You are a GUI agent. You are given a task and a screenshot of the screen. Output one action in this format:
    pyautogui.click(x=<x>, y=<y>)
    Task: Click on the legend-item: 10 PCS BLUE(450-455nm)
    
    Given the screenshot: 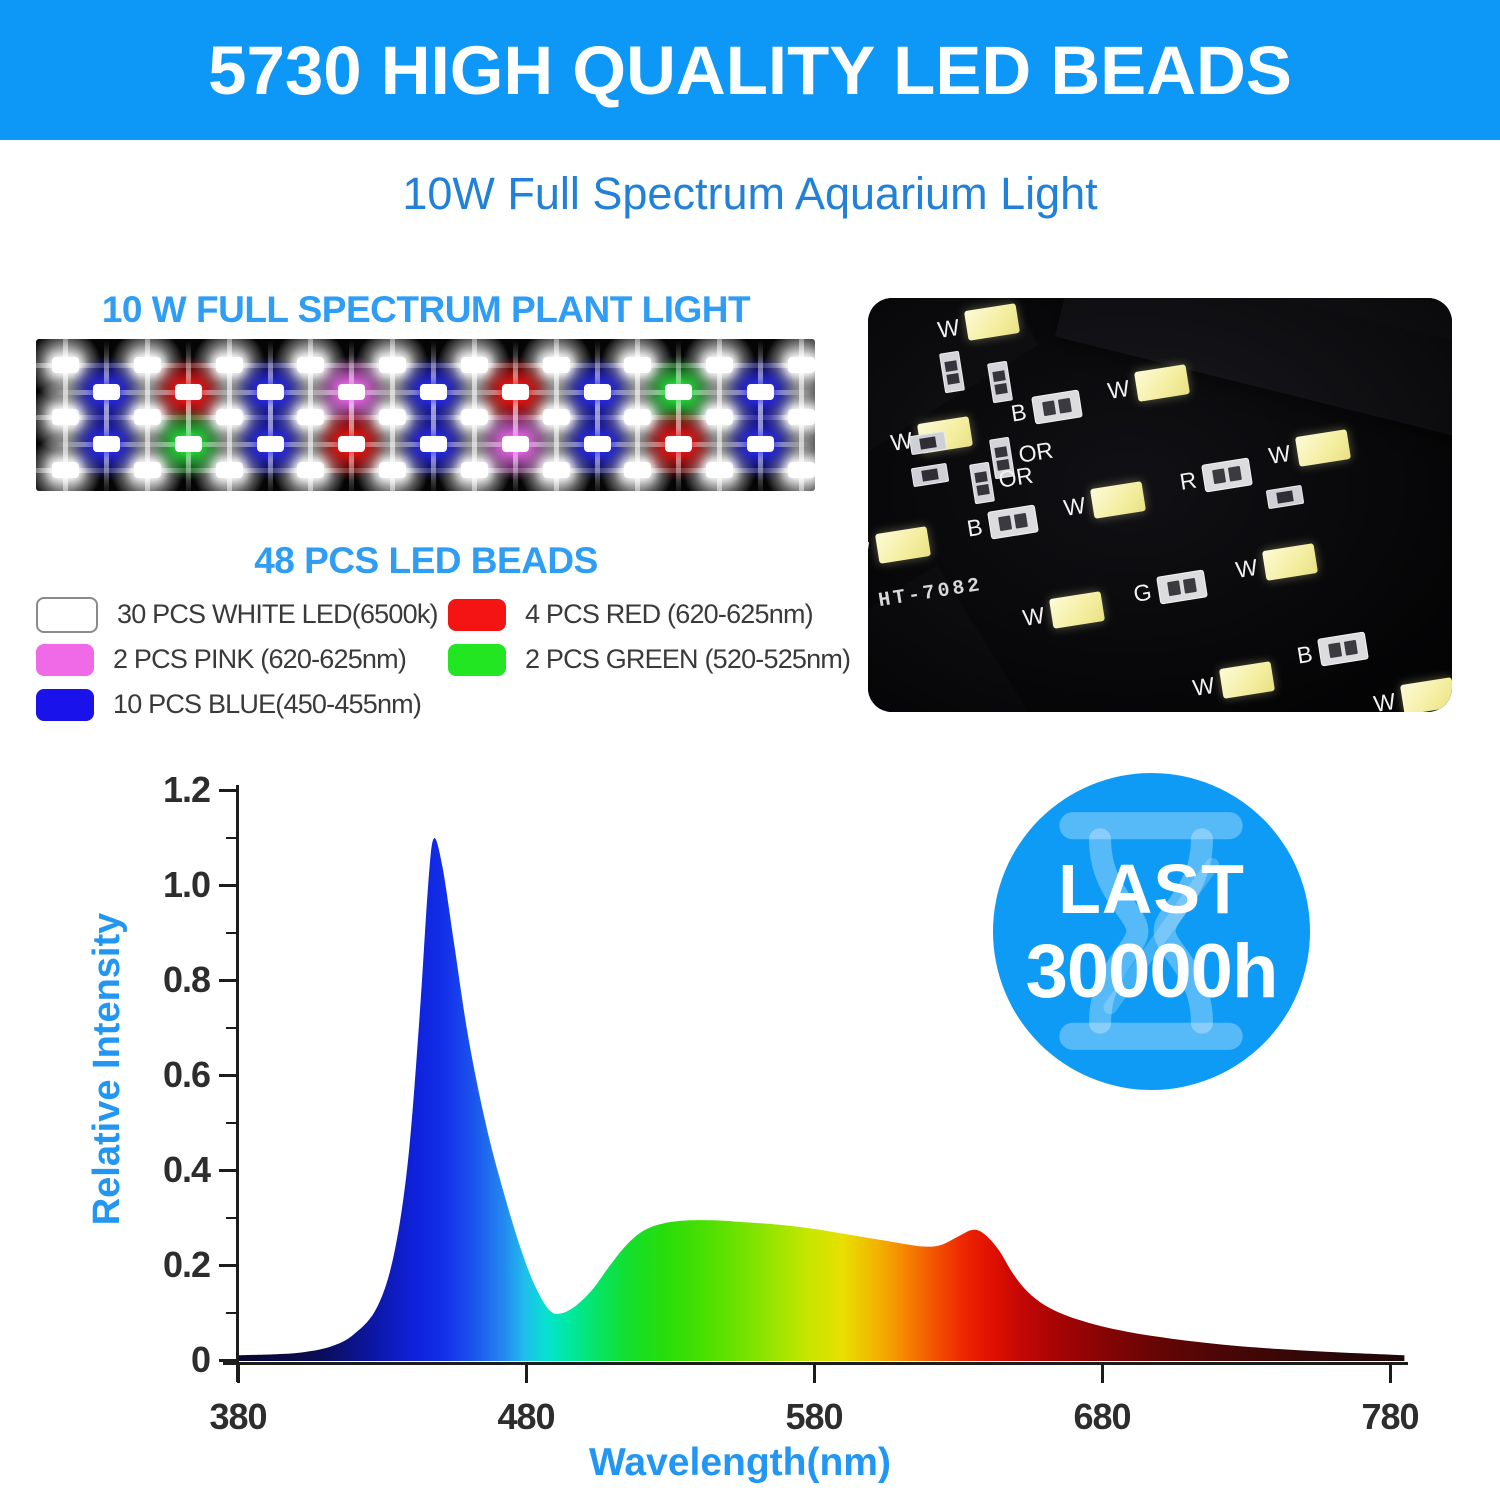 What is the action you would take?
    pyautogui.click(x=237, y=704)
    